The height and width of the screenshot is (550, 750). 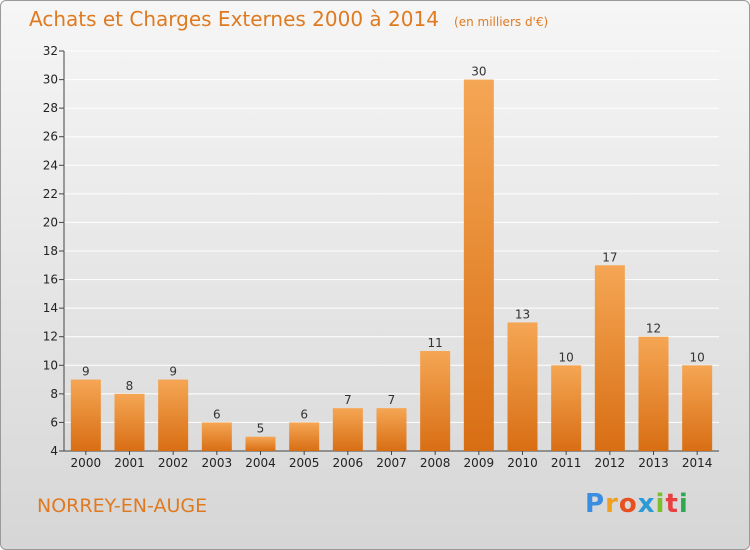 I want to click on y-tick-label: 30, so click(x=50, y=80).